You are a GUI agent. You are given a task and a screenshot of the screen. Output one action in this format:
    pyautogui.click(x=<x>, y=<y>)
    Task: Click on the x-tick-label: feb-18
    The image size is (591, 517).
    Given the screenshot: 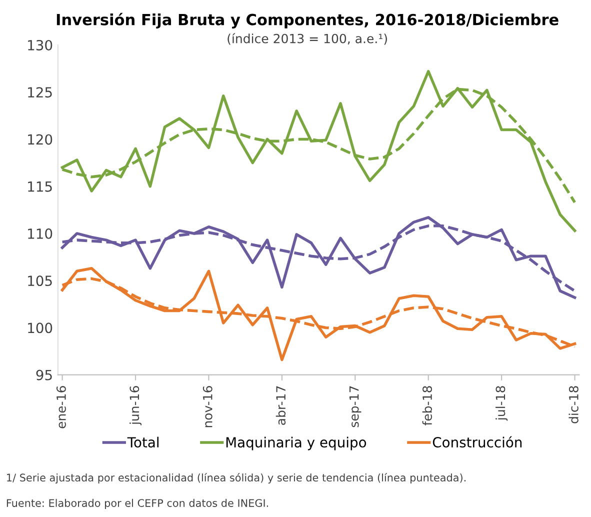 What is the action you would take?
    pyautogui.click(x=427, y=406)
    